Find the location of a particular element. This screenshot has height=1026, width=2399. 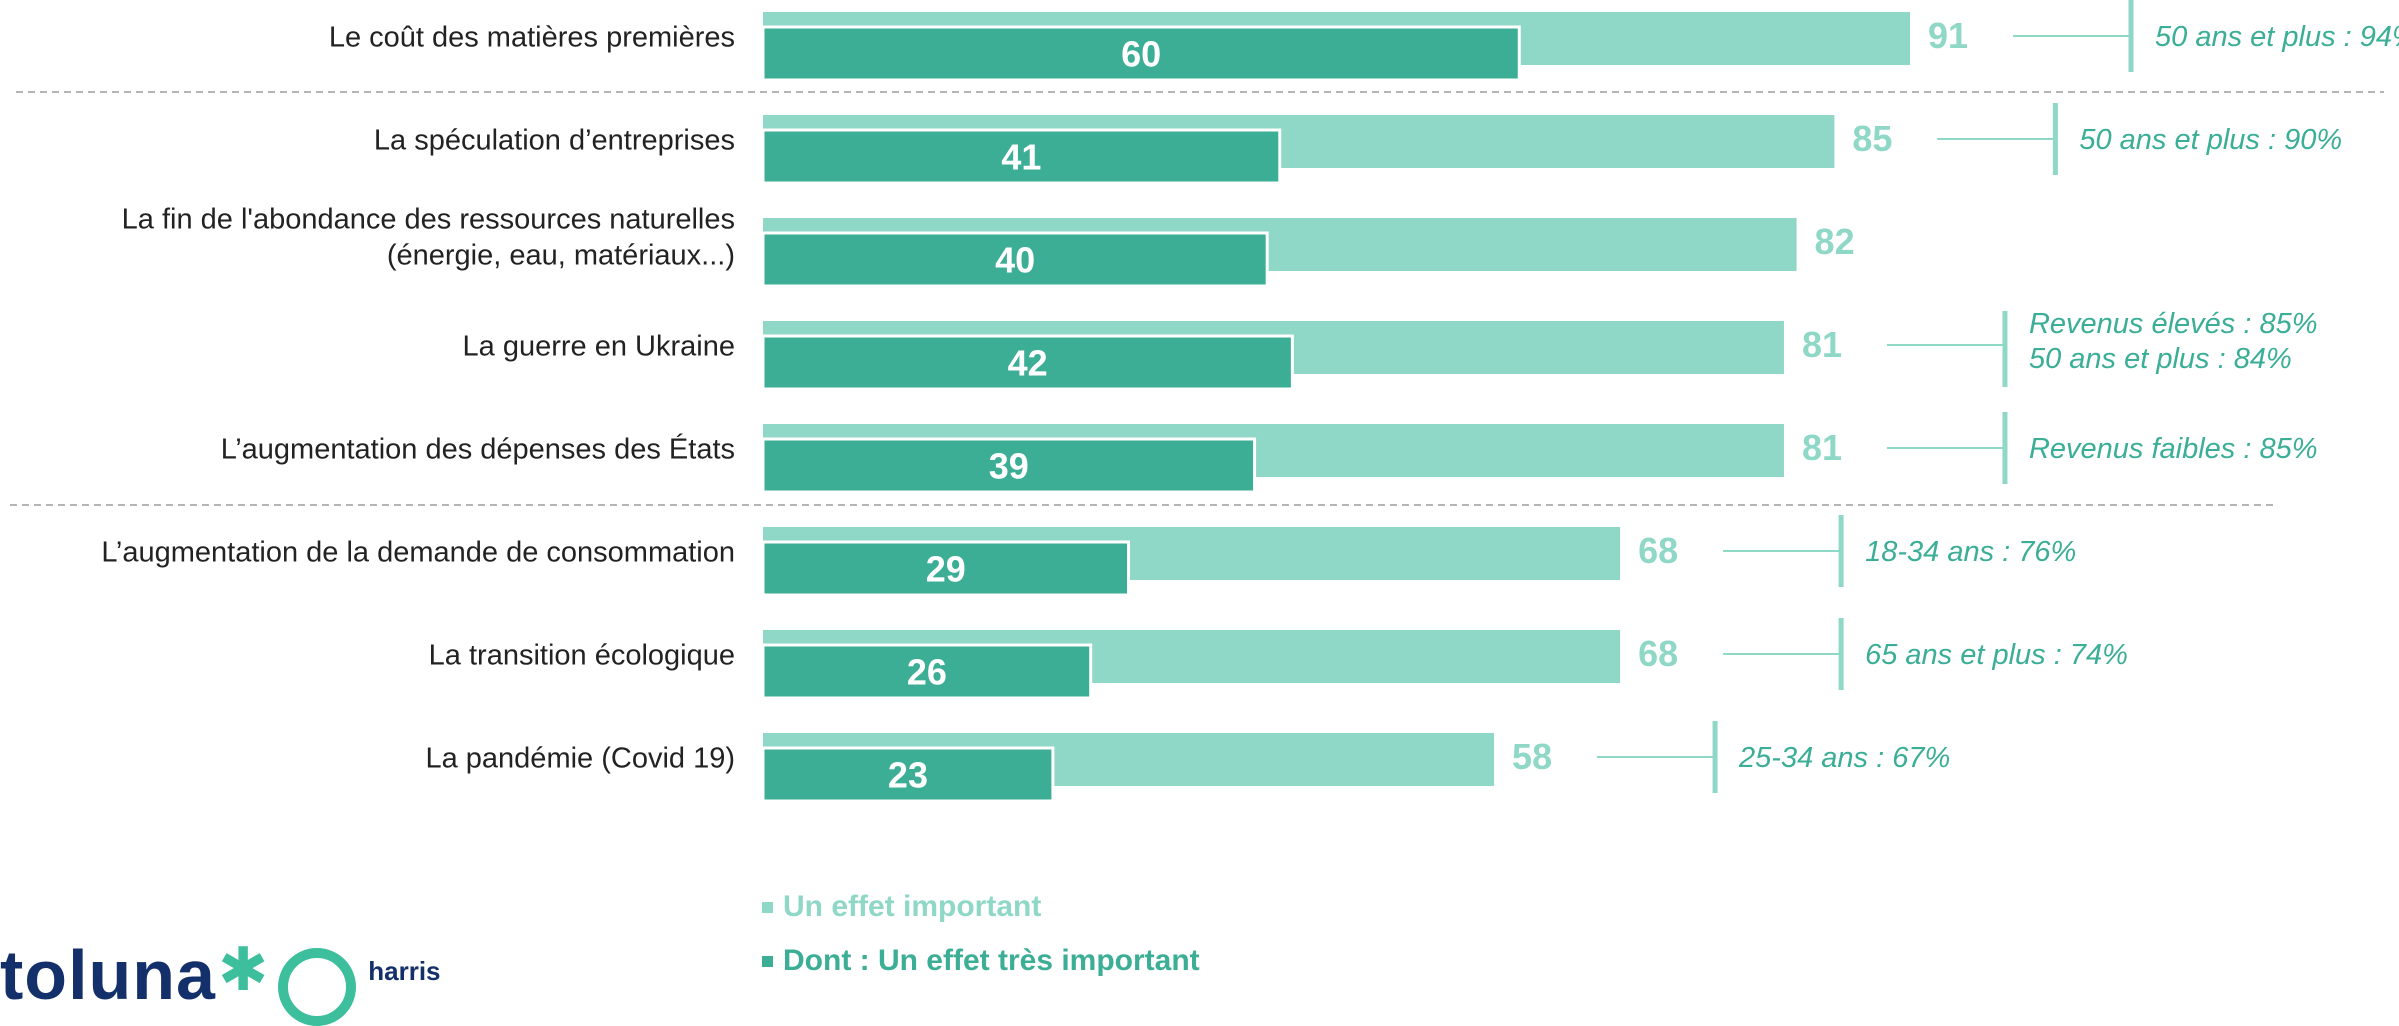

category-label: (énergie, eau, matériaux...) is located at coordinates (561, 256).